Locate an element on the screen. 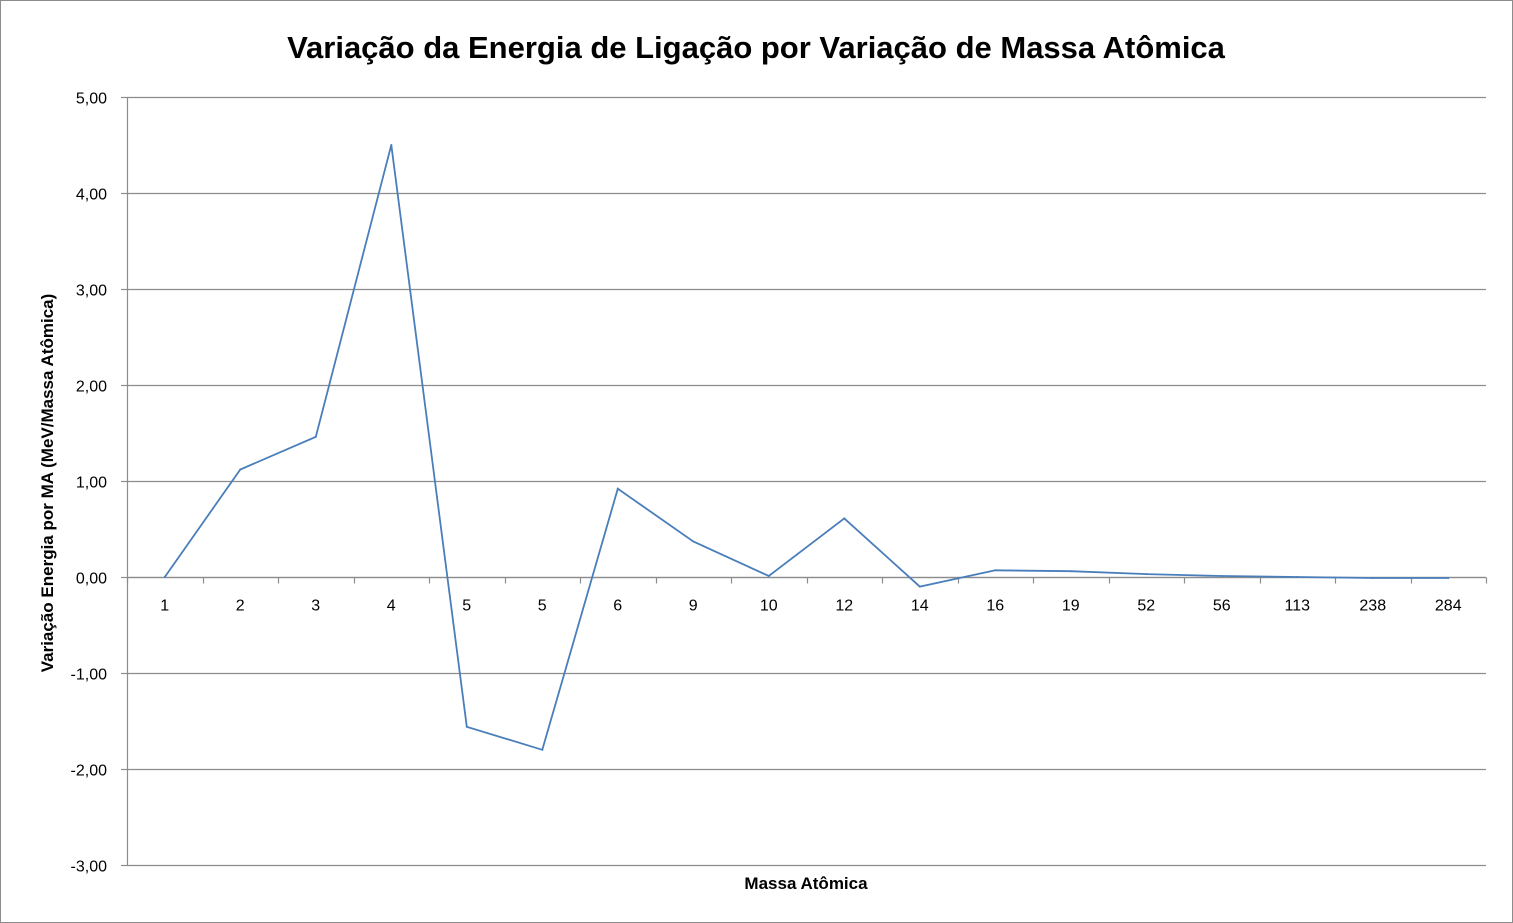 The width and height of the screenshot is (1513, 923). x-tick-label: 16 is located at coordinates (995, 606).